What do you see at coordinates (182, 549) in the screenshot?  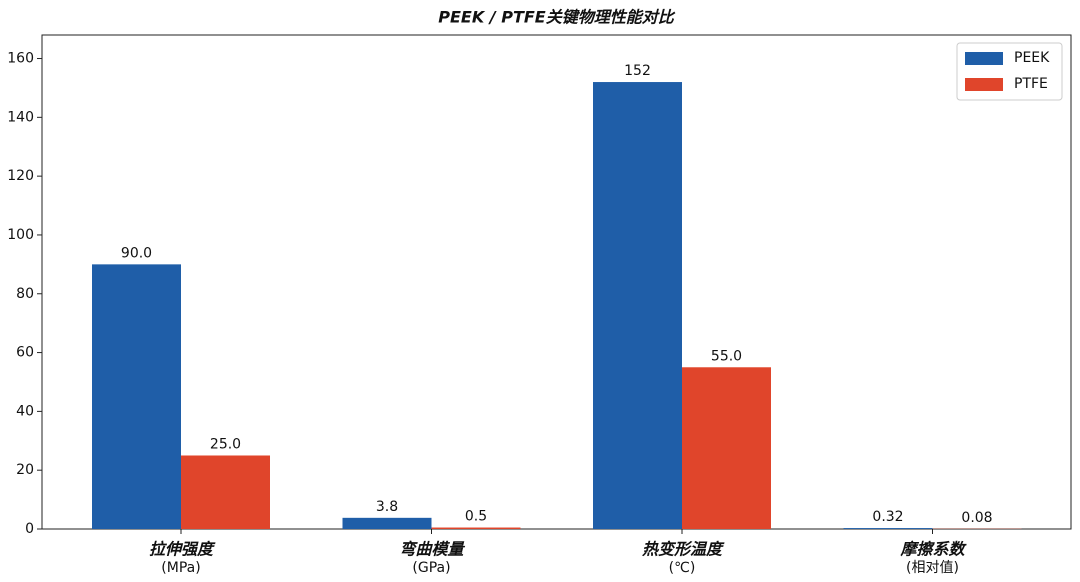 I see `x-tick-label: 拉伸强度` at bounding box center [182, 549].